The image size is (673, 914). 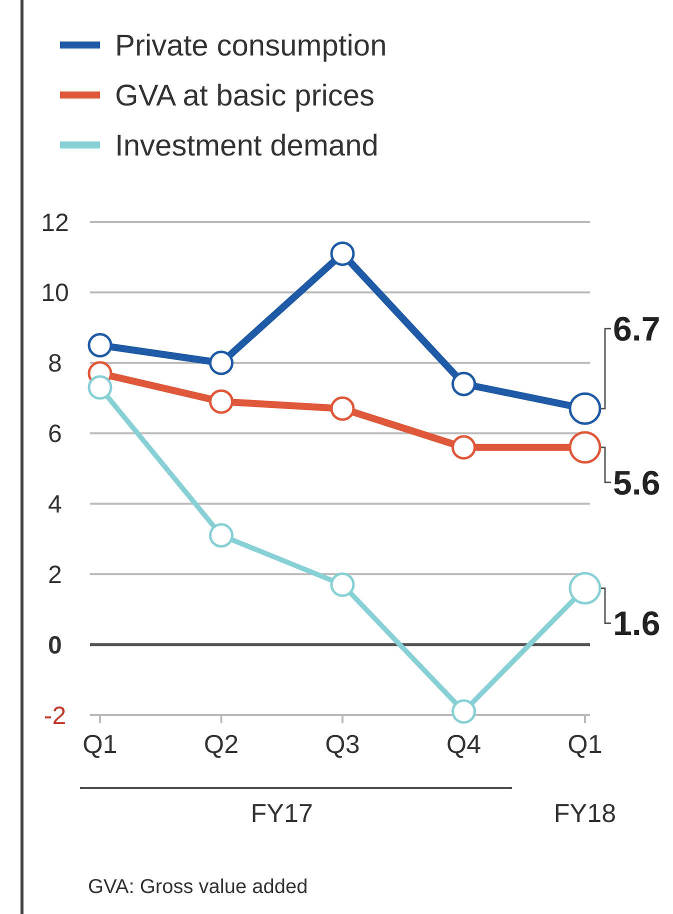 What do you see at coordinates (55, 364) in the screenshot?
I see `y-tick-label: 8` at bounding box center [55, 364].